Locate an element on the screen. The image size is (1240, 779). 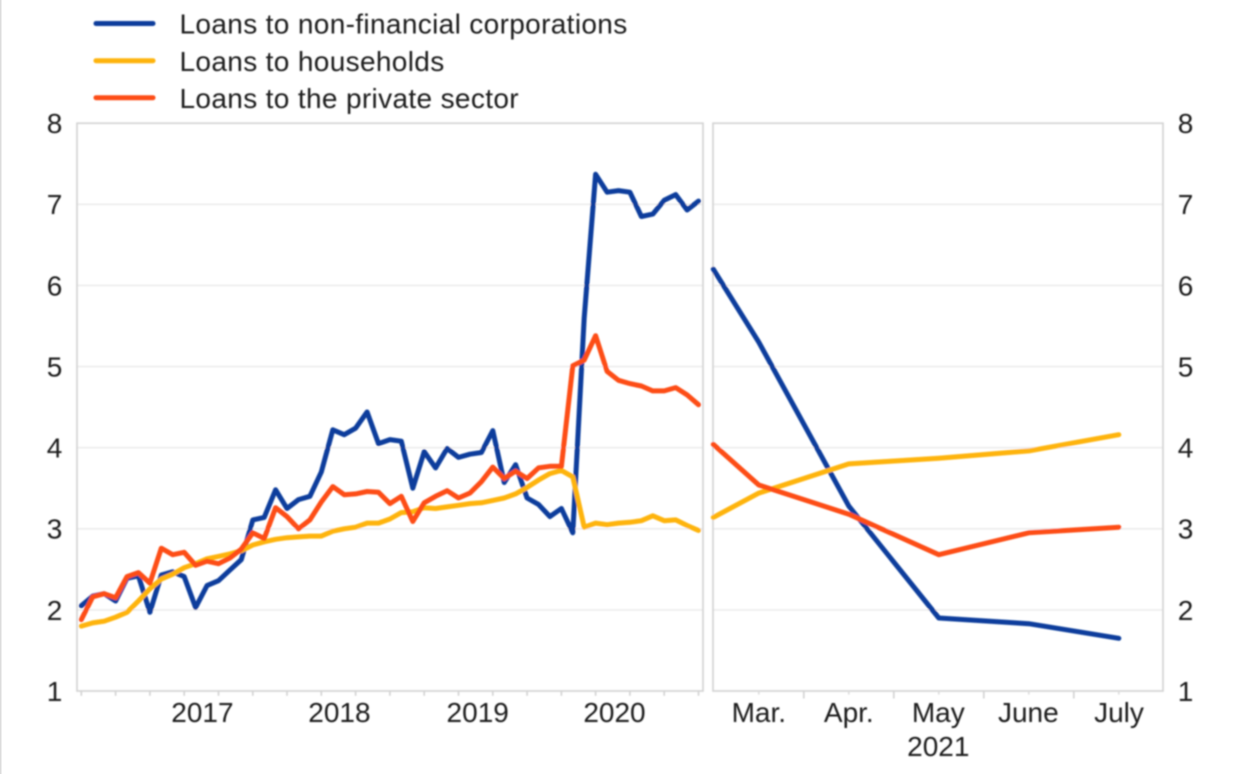
svg-text: July is located at coordinates (1119, 712).